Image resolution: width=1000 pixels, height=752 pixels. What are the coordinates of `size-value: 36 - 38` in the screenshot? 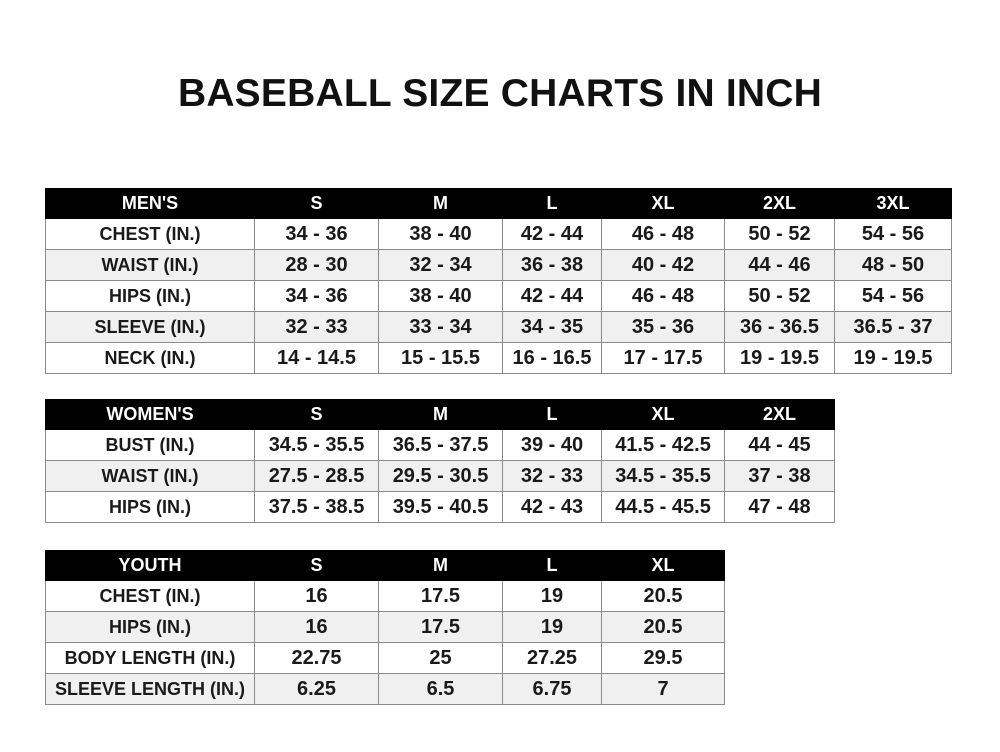 It's located at (552, 265).